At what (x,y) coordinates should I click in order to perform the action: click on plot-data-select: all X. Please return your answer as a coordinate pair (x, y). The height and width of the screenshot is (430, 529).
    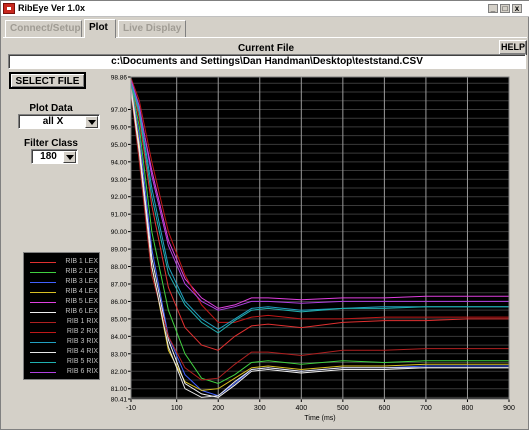
    Looking at the image, I should click on (59, 121).